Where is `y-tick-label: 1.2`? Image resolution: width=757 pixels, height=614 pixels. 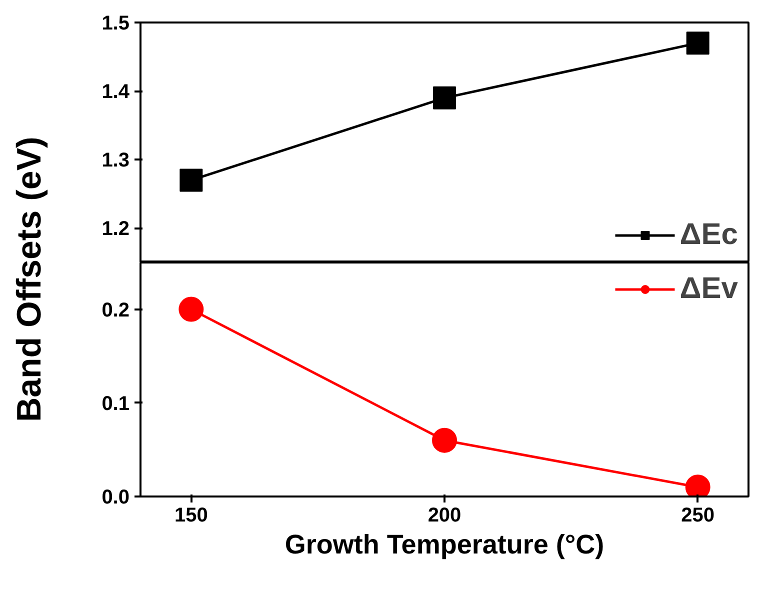
y-tick-label: 1.2 is located at coordinates (116, 229).